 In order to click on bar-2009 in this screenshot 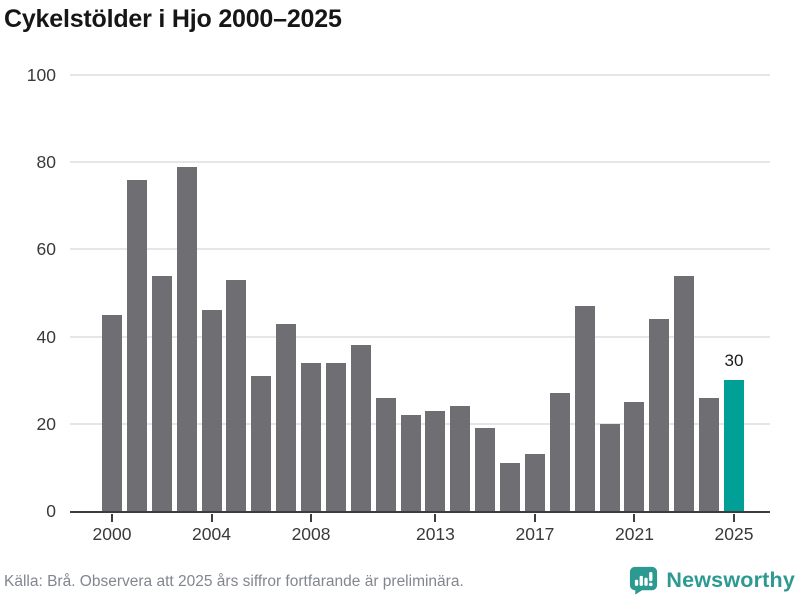, I will do `click(335, 436)`.